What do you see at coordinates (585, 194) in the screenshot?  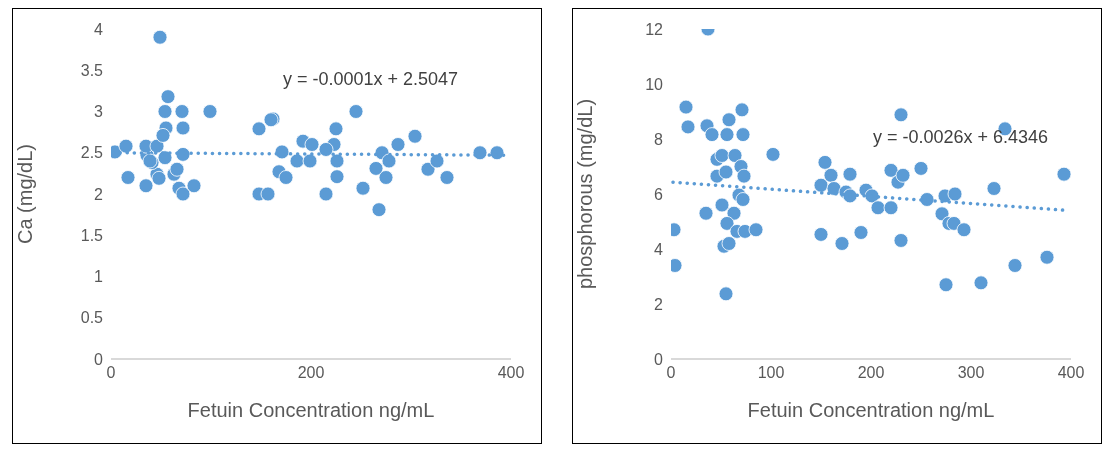 I see `y-axis-title: phosphorous (mg/dL)` at bounding box center [585, 194].